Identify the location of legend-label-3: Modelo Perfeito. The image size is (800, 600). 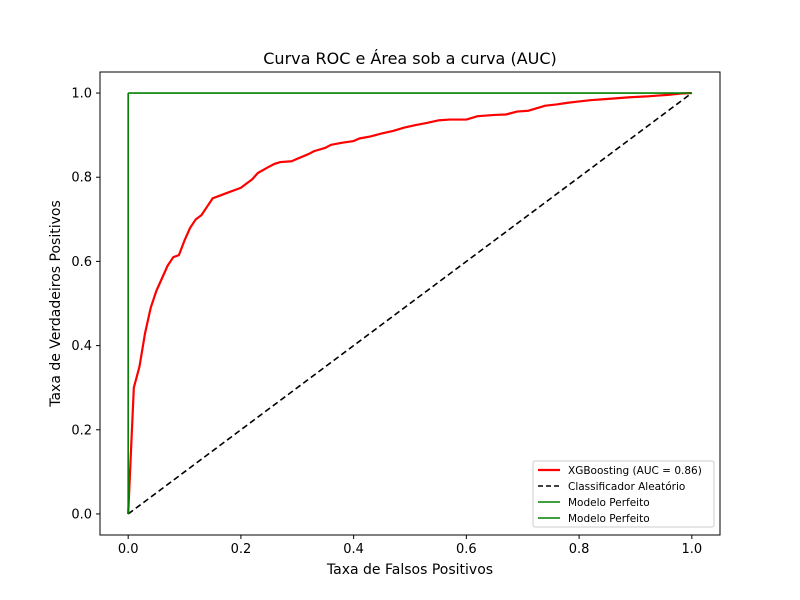
(609, 519).